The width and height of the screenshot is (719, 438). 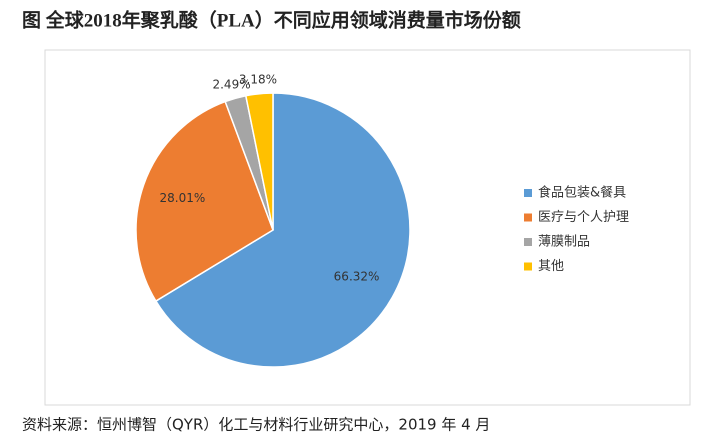 What do you see at coordinates (564, 242) in the screenshot?
I see `legend-label: 薄膜制品` at bounding box center [564, 242].